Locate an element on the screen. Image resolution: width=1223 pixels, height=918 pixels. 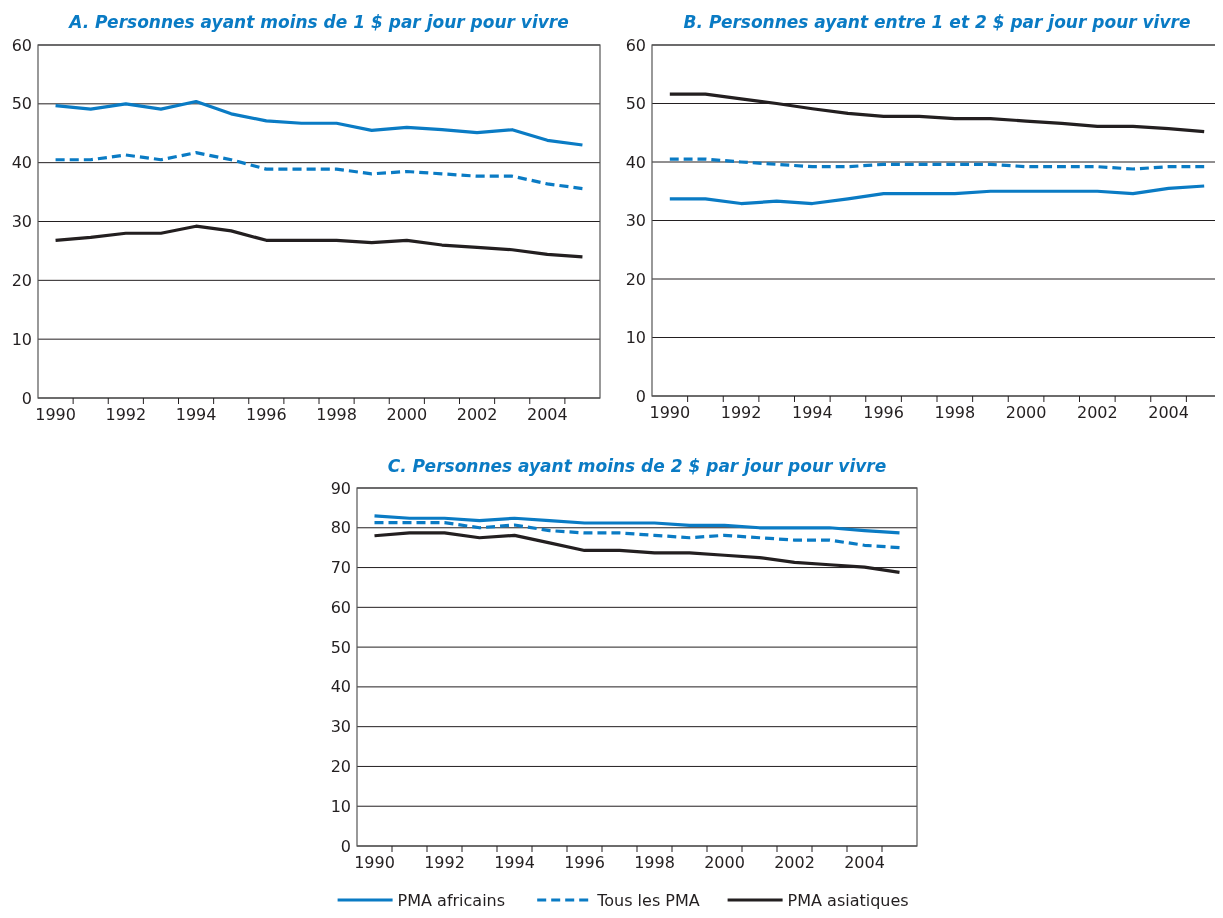
legend-label: PMA asiatiques is located at coordinates (848, 900).